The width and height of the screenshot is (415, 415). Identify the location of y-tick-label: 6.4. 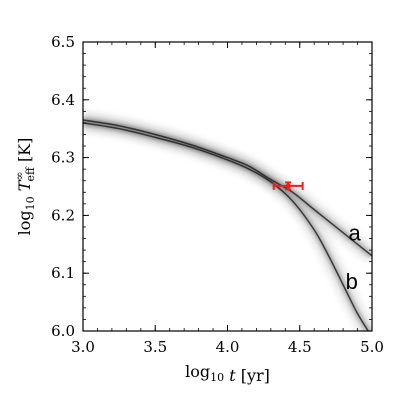
(63, 100).